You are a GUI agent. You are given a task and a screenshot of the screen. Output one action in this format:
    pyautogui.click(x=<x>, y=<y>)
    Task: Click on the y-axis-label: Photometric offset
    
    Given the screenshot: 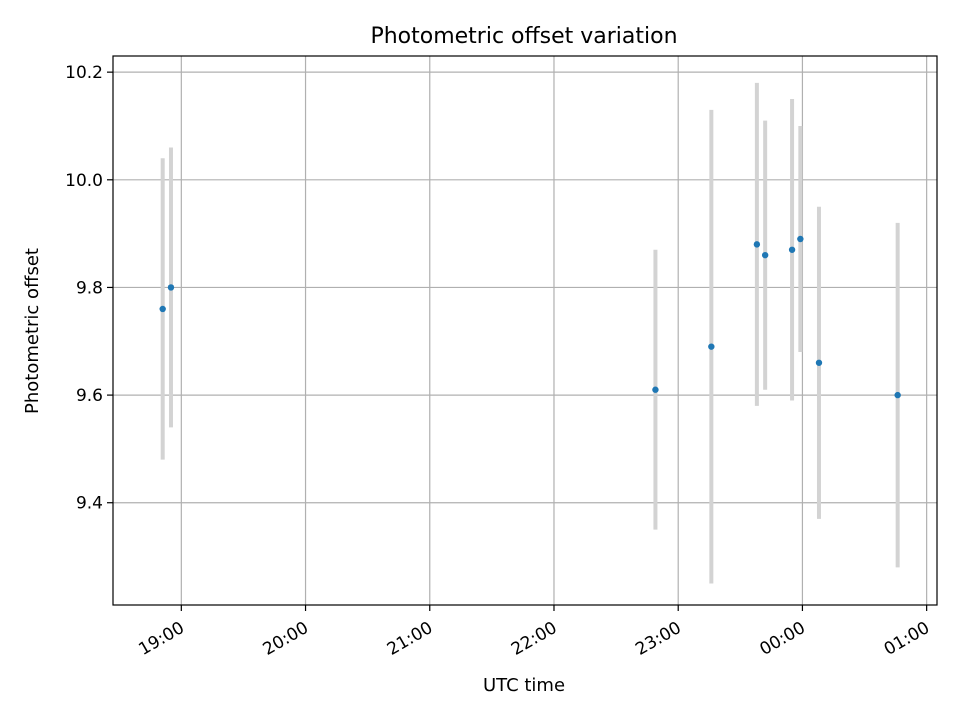 What is the action you would take?
    pyautogui.click(x=32, y=331)
    